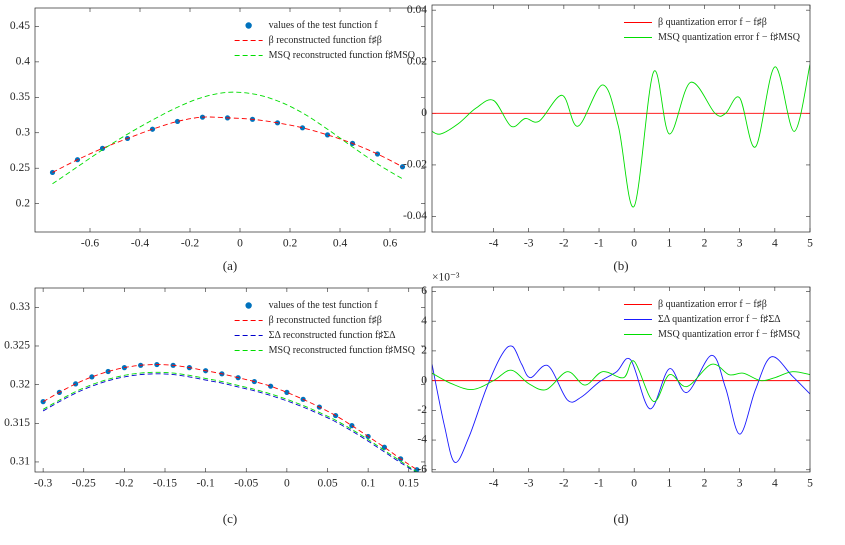  What do you see at coordinates (20, 462) in the screenshot?
I see `y-tick-label: 0.31` at bounding box center [20, 462].